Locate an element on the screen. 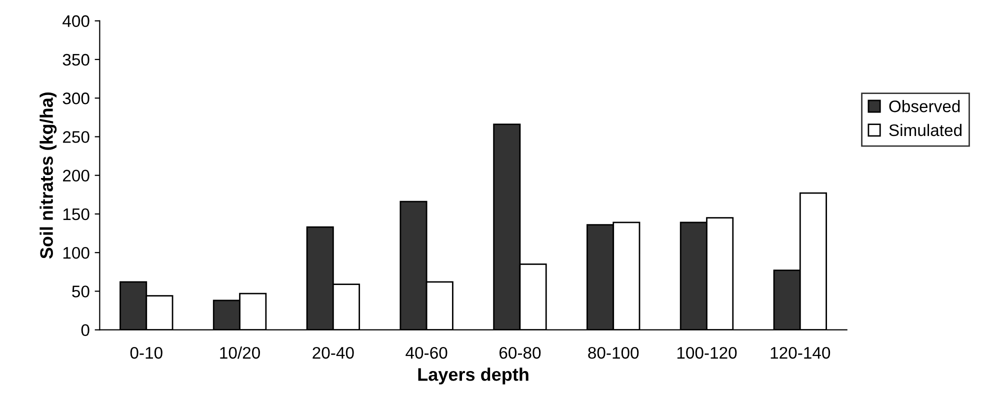 Image resolution: width=987 pixels, height=417 pixels. y-tick-label: 300 is located at coordinates (76, 98).